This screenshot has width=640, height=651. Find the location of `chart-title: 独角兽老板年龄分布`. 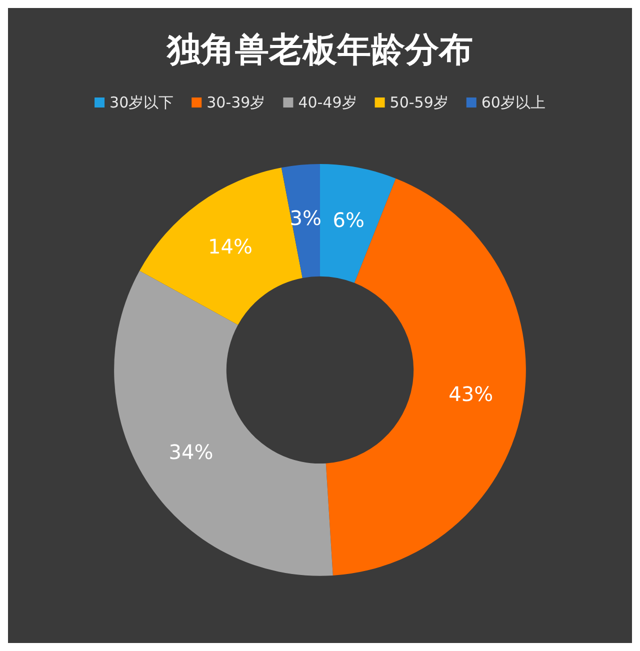

chart-title: 独角兽老板年龄分布 is located at coordinates (319, 50).